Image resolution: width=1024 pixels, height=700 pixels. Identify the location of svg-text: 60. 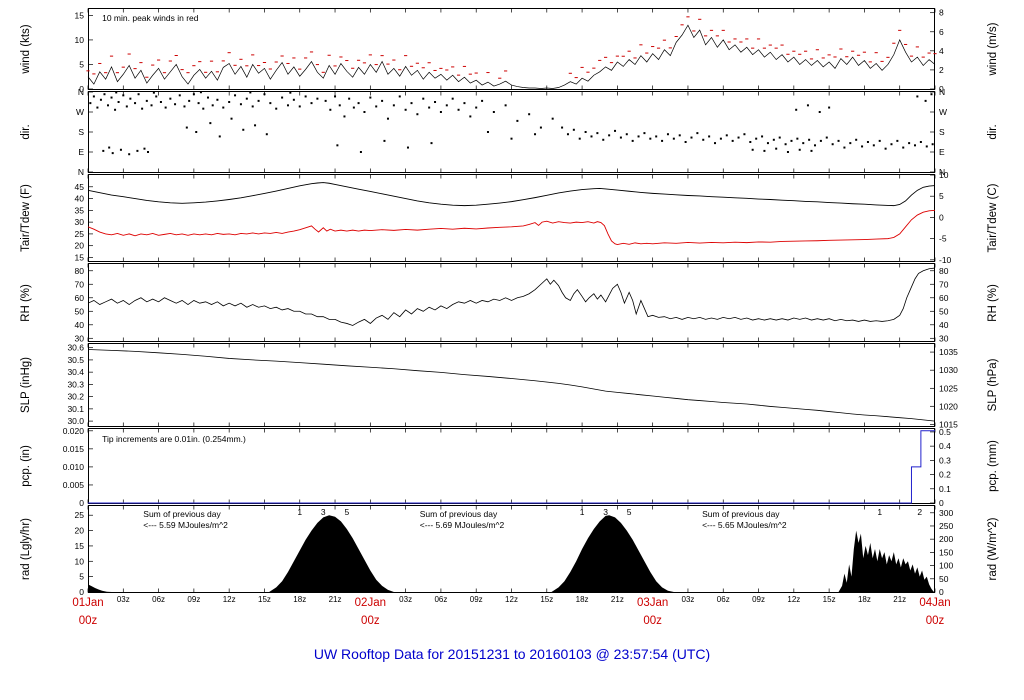
(80, 298).